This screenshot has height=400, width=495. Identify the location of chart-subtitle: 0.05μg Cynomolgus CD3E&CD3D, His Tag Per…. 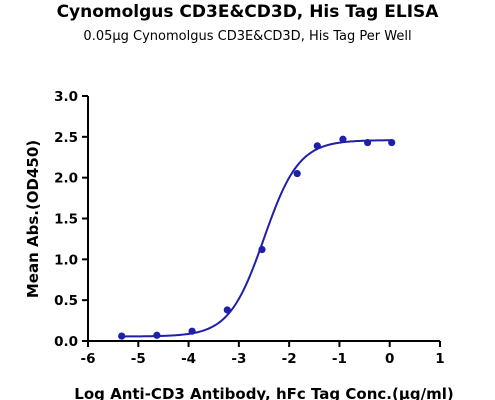
(247, 36).